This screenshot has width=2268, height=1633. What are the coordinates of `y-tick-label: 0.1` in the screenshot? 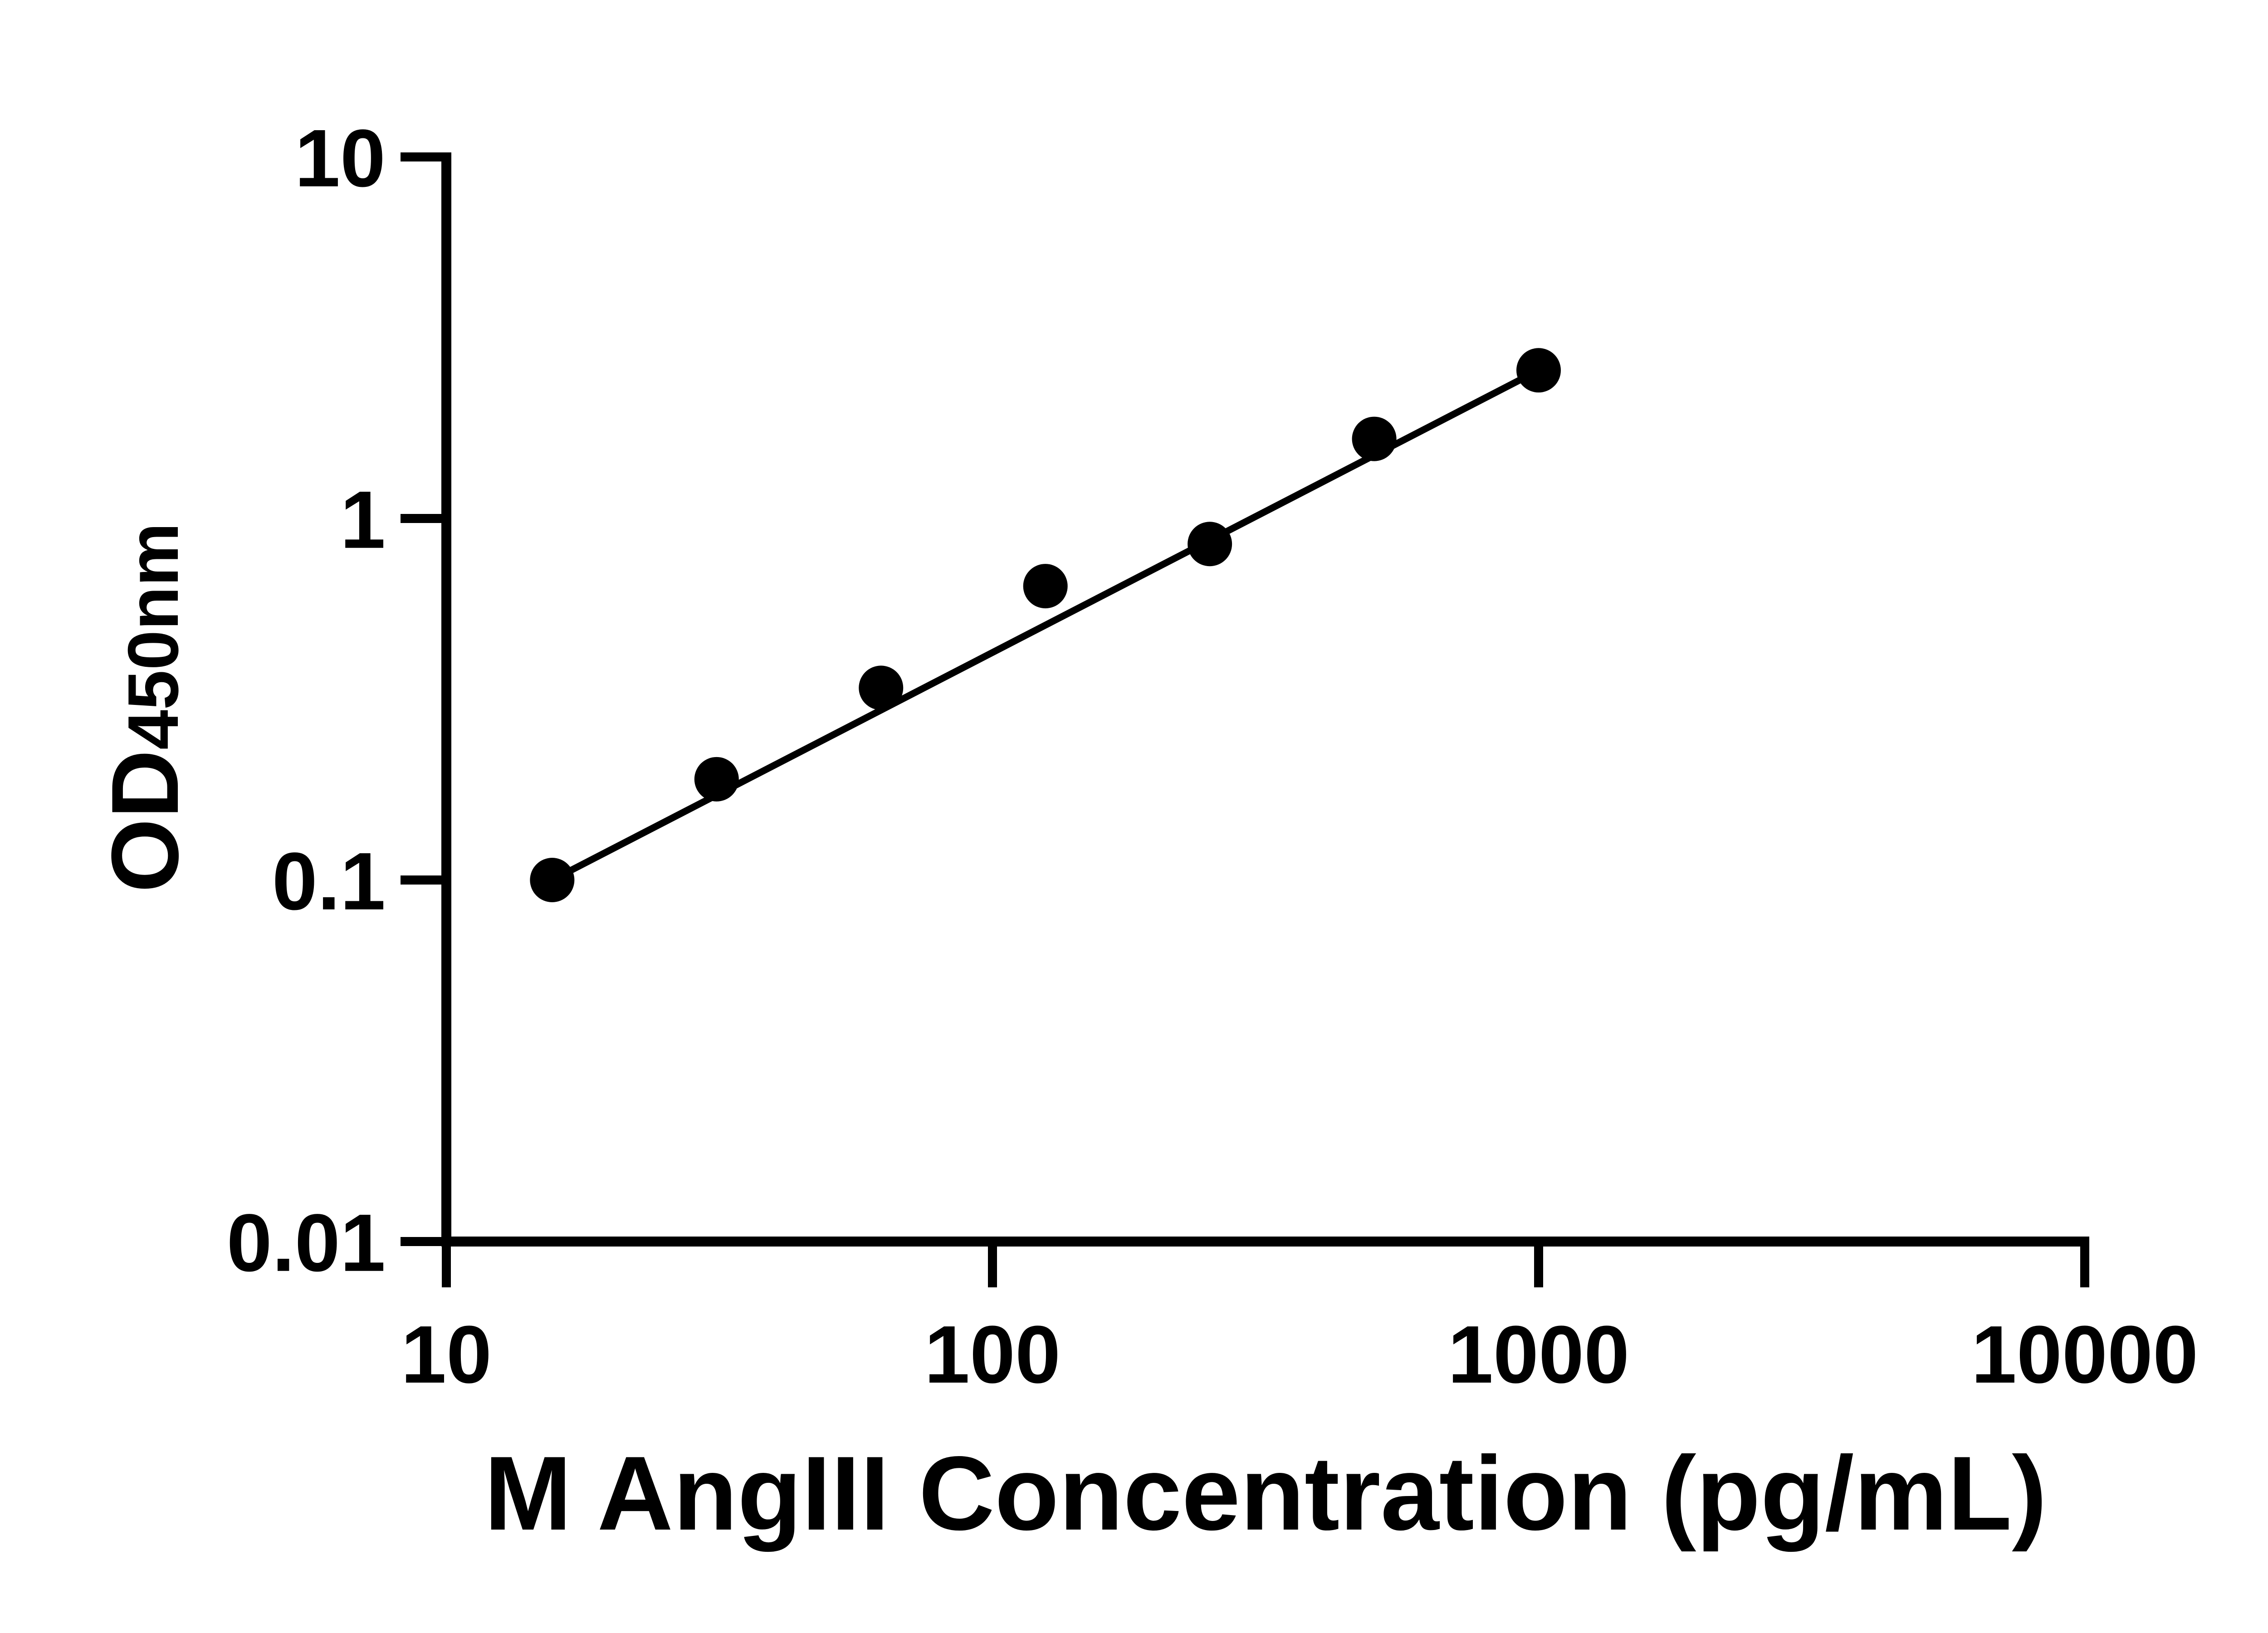 It's located at (329, 881).